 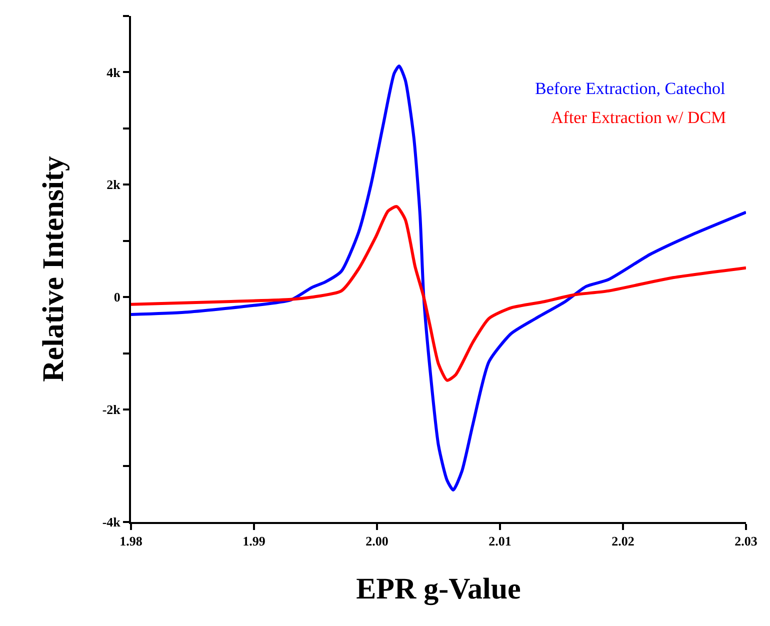 What do you see at coordinates (438, 589) in the screenshot?
I see `x-axis-title: EPR g-Value` at bounding box center [438, 589].